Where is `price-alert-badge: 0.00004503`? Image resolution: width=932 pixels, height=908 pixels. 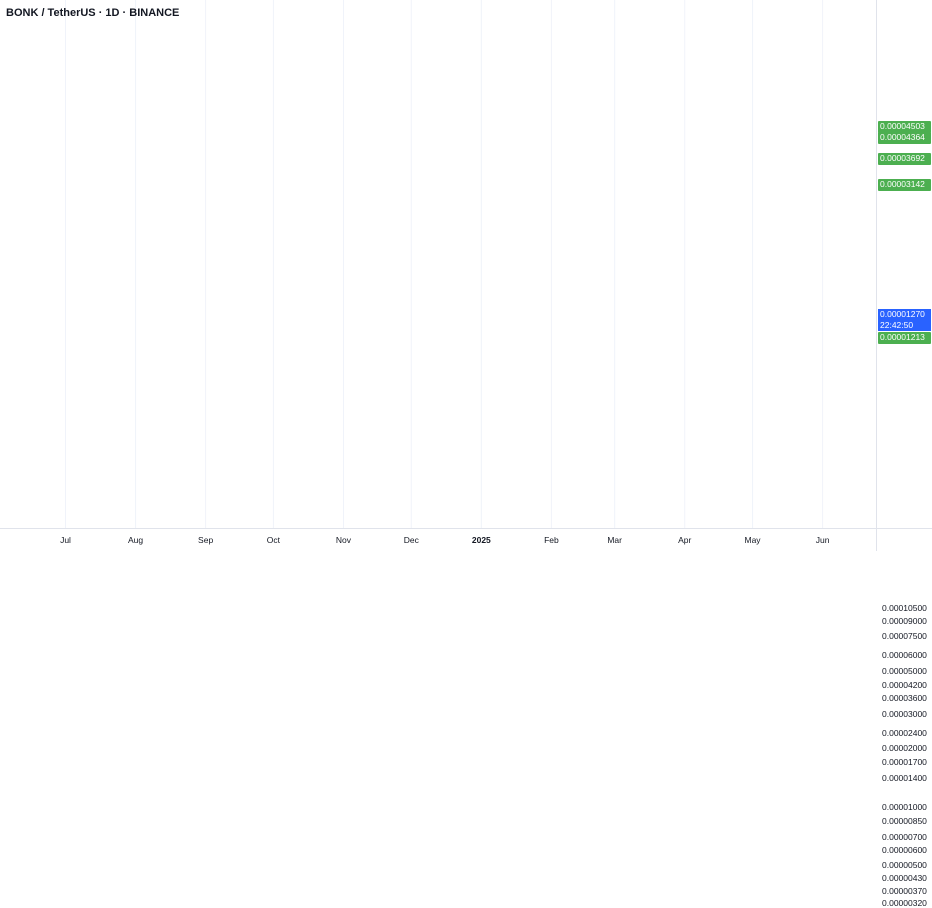
price-alert-badge: 0.00004503 is located at coordinates (904, 127).